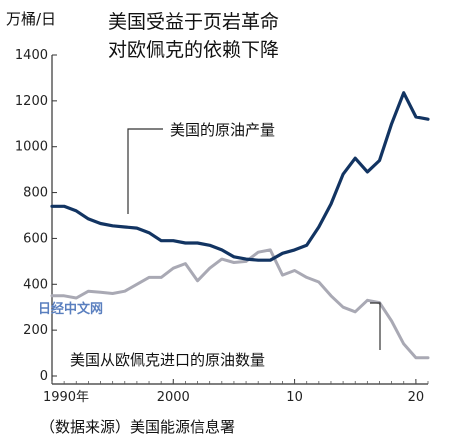 Image resolution: width=450 pixels, height=445 pixels. I want to click on watermark: 日经中文网, so click(70, 309).